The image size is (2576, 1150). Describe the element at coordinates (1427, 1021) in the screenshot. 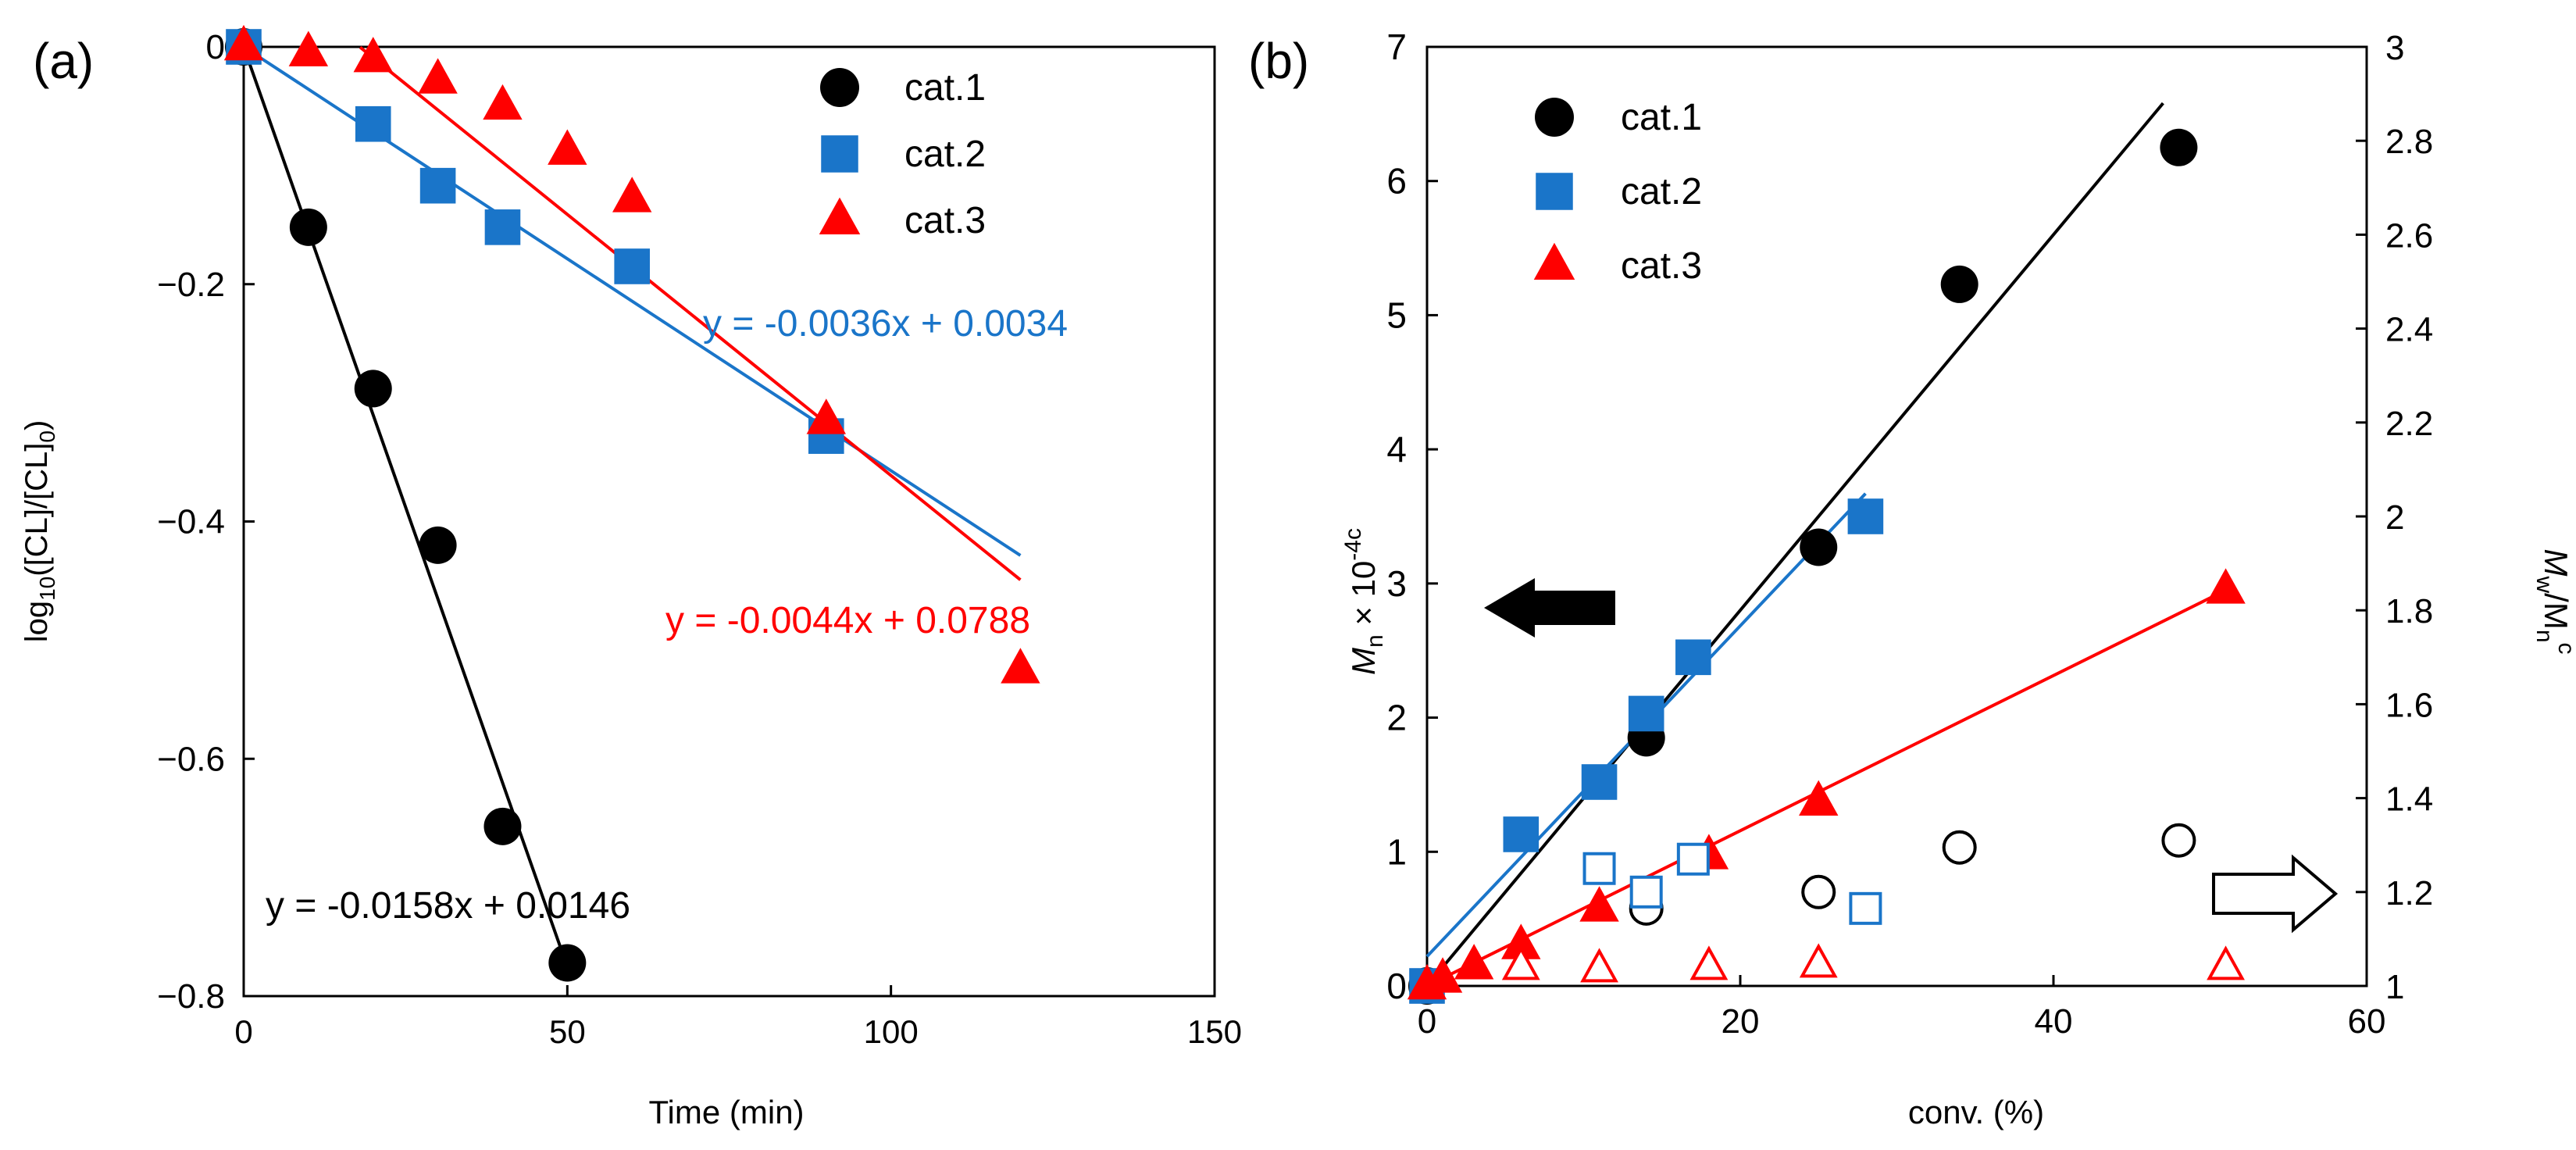

I see `panel-b-x-tick-label: 0` at that location.